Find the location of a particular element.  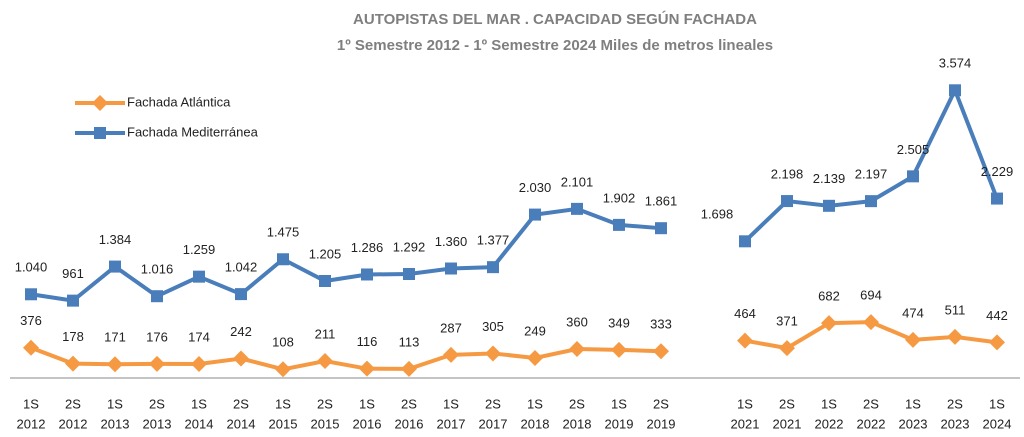

data-label: 2.101 is located at coordinates (577, 181).